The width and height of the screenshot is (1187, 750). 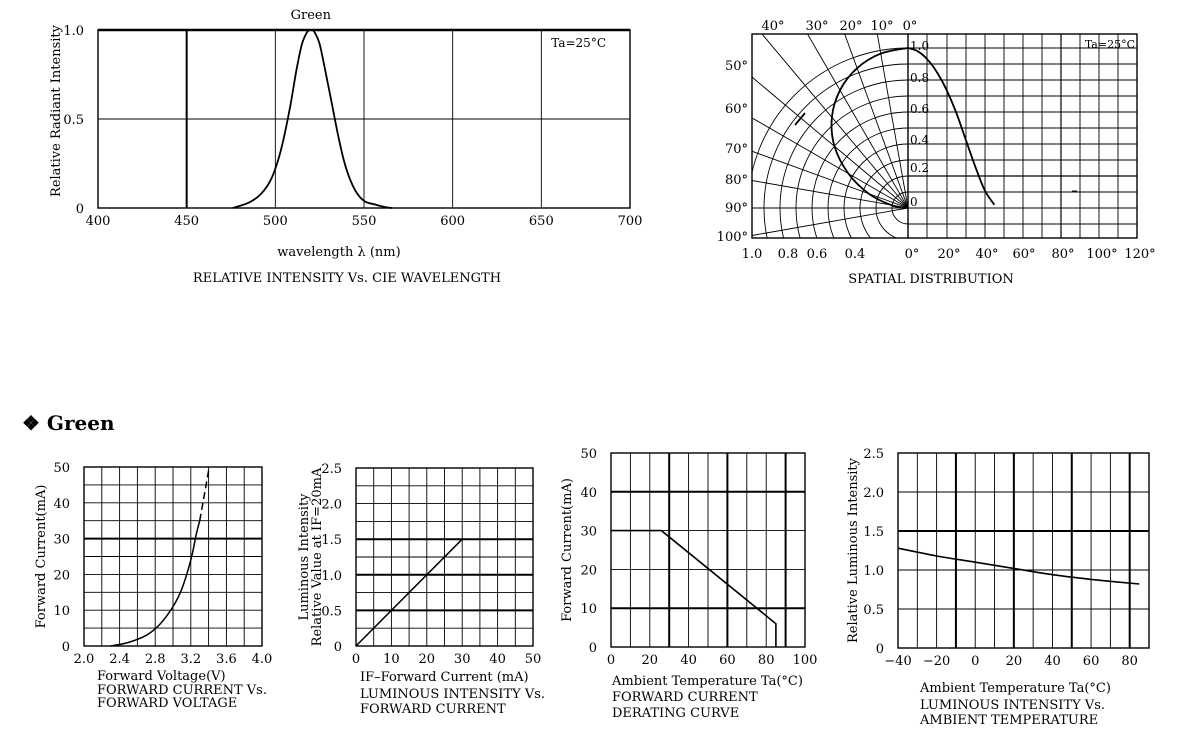 I want to click on bottom-right-label: 80°, so click(x=1062, y=254).